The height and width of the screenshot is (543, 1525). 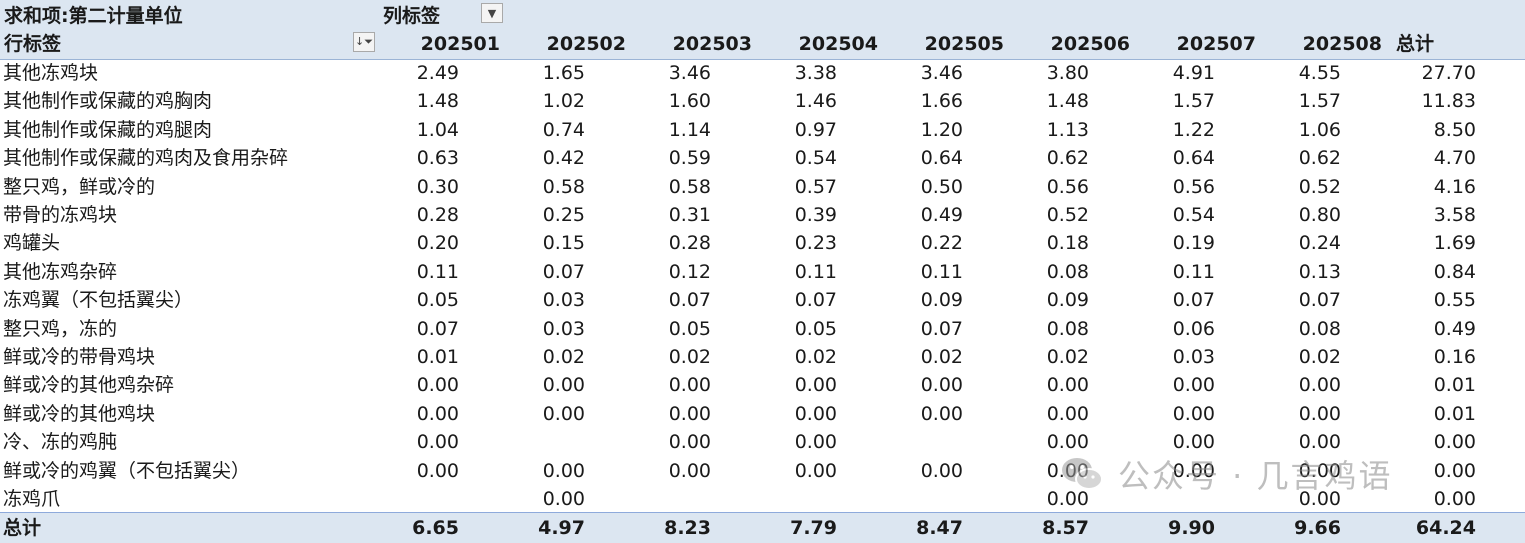 I want to click on total-cell: 9.66, so click(x=1317, y=528).